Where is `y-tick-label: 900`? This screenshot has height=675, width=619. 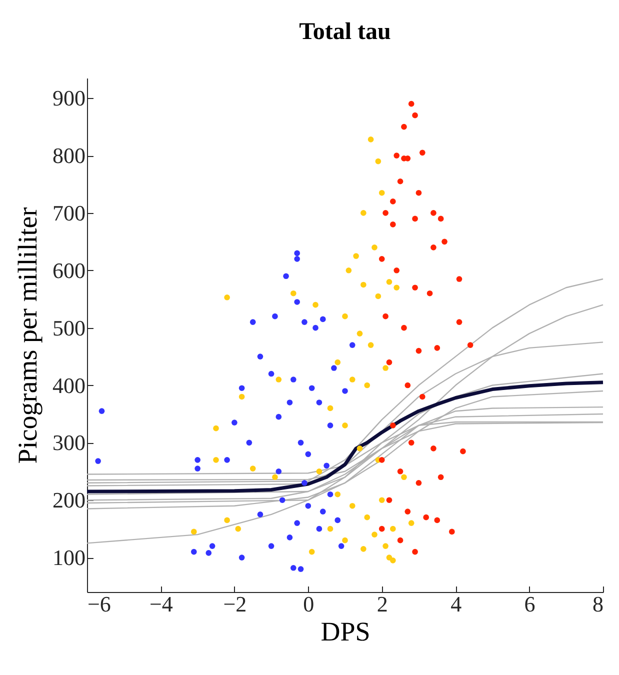
y-tick-label: 900 is located at coordinates (69, 98).